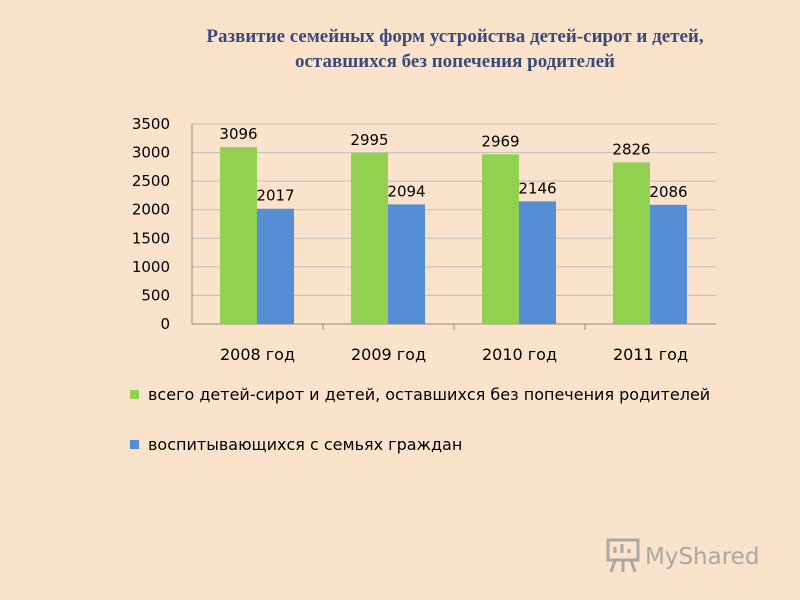 This screenshot has width=800, height=600. Describe the element at coordinates (151, 153) in the screenshot. I see `y-tick-label: 3000` at that location.